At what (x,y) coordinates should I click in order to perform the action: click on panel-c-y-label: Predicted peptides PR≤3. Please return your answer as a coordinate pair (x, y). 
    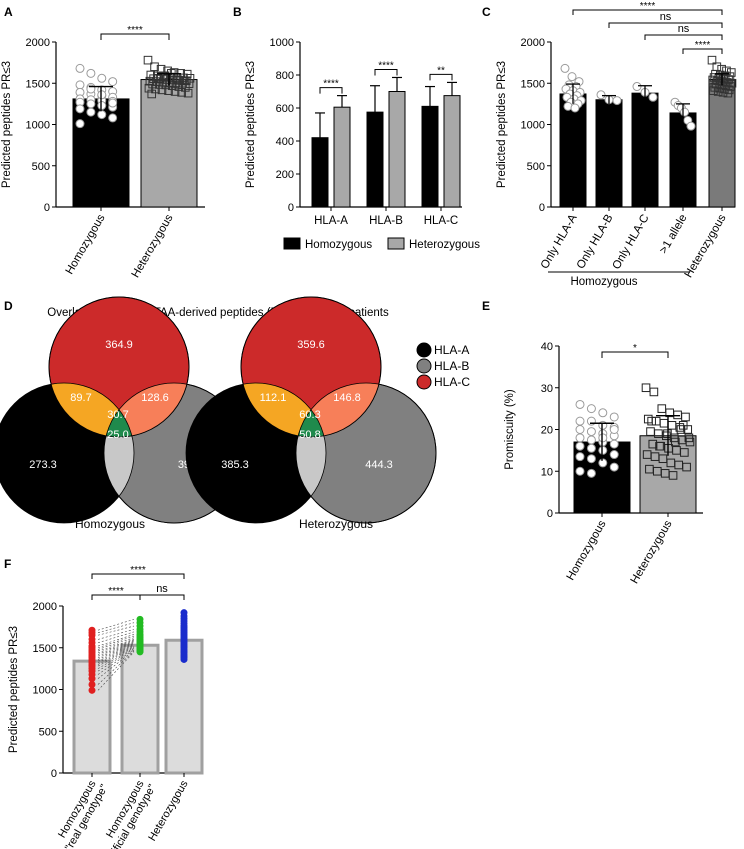
    Looking at the image, I should click on (502, 124).